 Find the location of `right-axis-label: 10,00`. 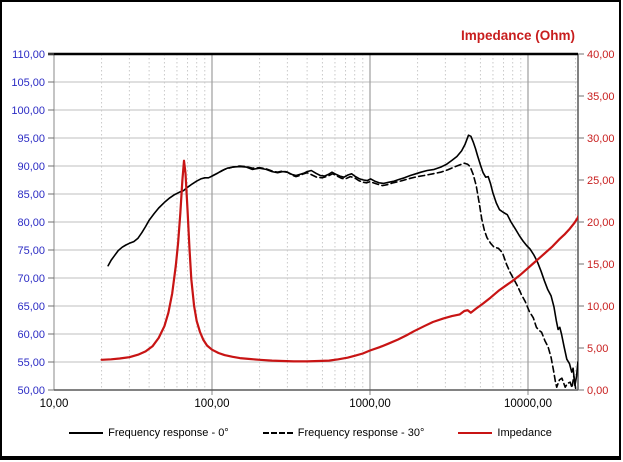

right-axis-label: 10,00 is located at coordinates (601, 307).